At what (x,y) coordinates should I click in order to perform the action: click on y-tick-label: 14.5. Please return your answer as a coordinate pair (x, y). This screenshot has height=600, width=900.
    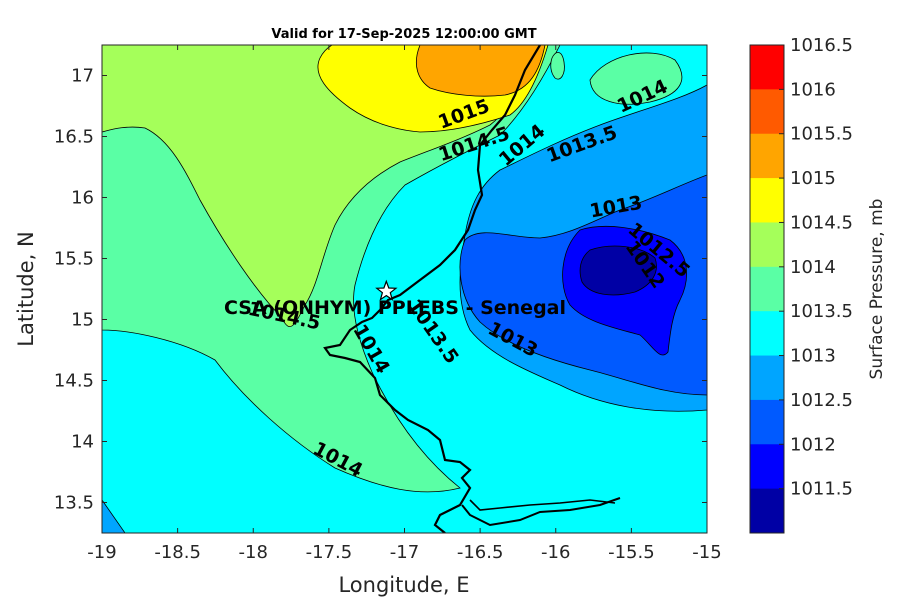
    Looking at the image, I should click on (74, 381).